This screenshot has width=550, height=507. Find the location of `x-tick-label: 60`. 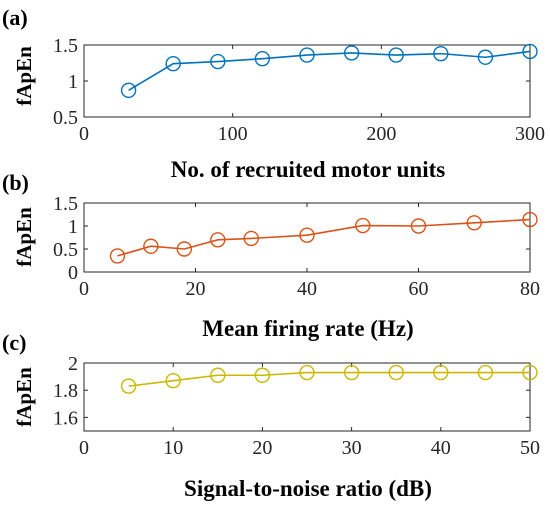

x-tick-label: 60 is located at coordinates (419, 289).